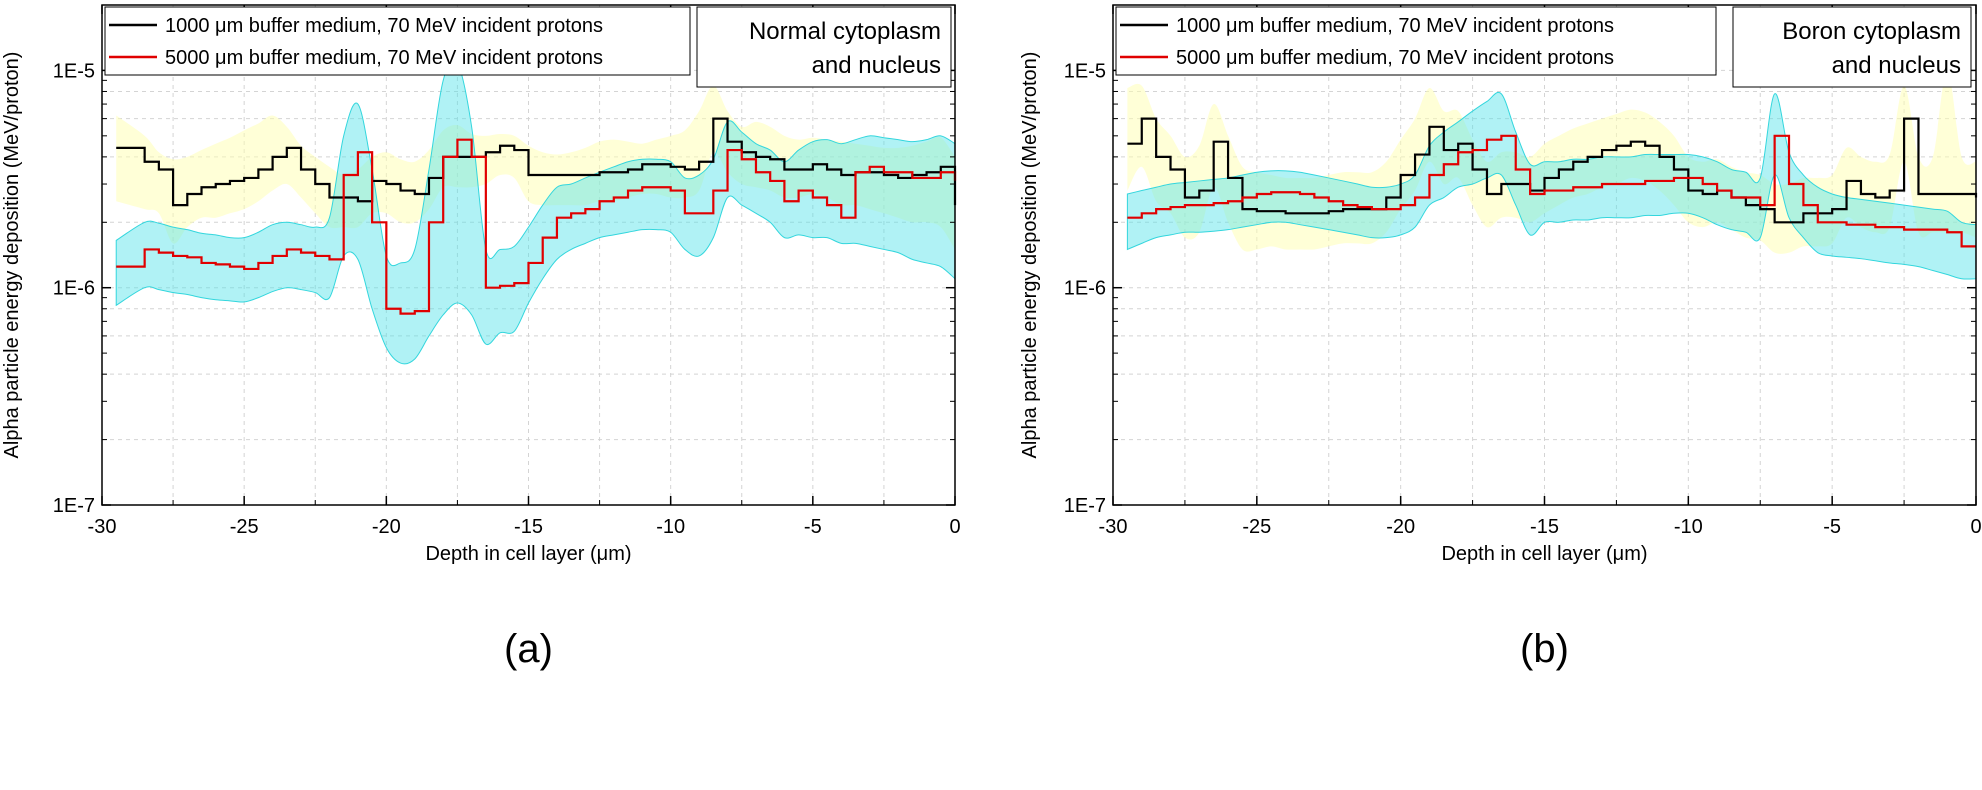 This screenshot has width=1982, height=790. I want to click on annotation-line-1: Boron cytoplasm, so click(1871, 31).